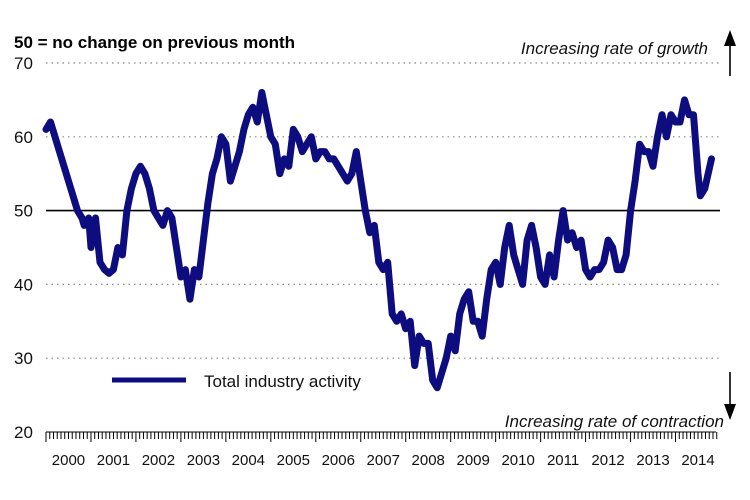  Describe the element at coordinates (23, 284) in the screenshot. I see `y-tick-label: 40` at that location.